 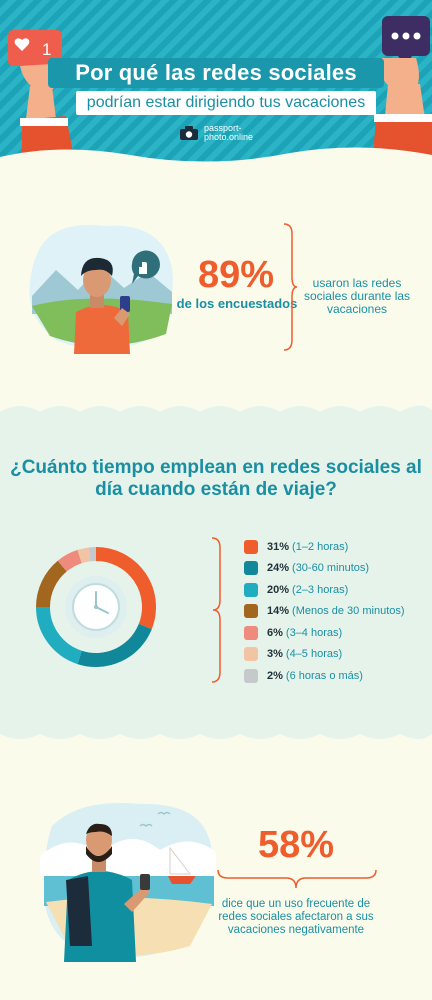 What do you see at coordinates (320, 546) in the screenshot?
I see `legend-label: (1–2 horas)` at bounding box center [320, 546].